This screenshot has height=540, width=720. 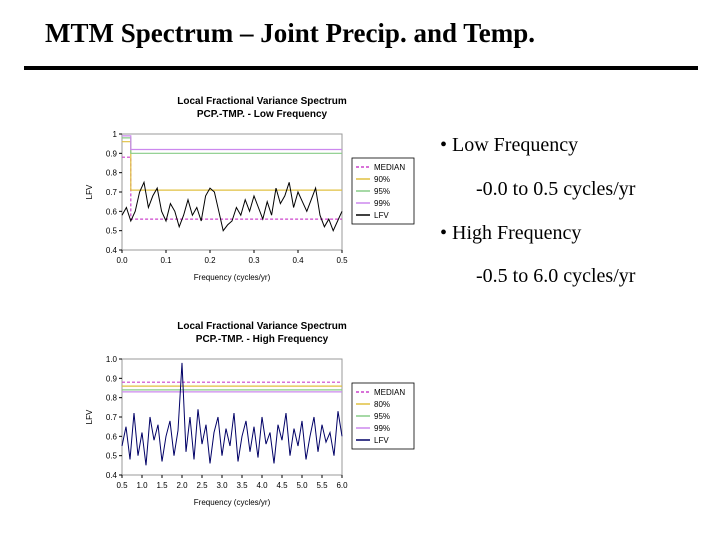 What do you see at coordinates (142, 485) in the screenshot?
I see `x-tick-label: 1.0` at bounding box center [142, 485].